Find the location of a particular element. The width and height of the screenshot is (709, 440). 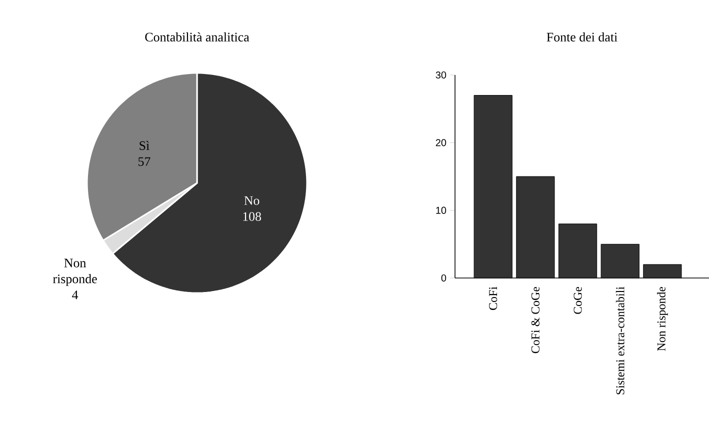

x-tick-label: CoFi & CoGe is located at coordinates (535, 320).